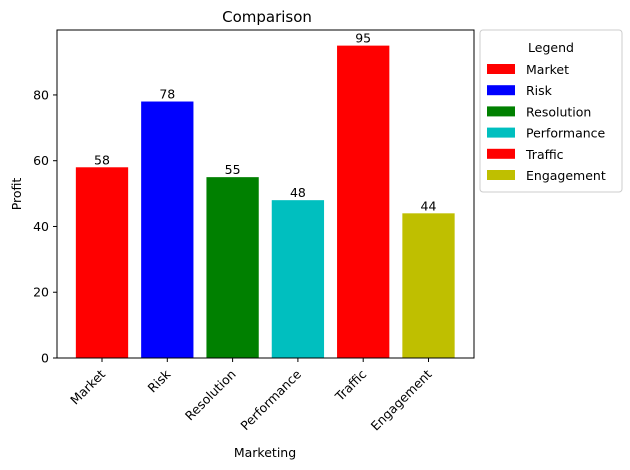 The width and height of the screenshot is (630, 470). Describe the element at coordinates (298, 192) in the screenshot. I see `bar-value-label: 48` at that location.